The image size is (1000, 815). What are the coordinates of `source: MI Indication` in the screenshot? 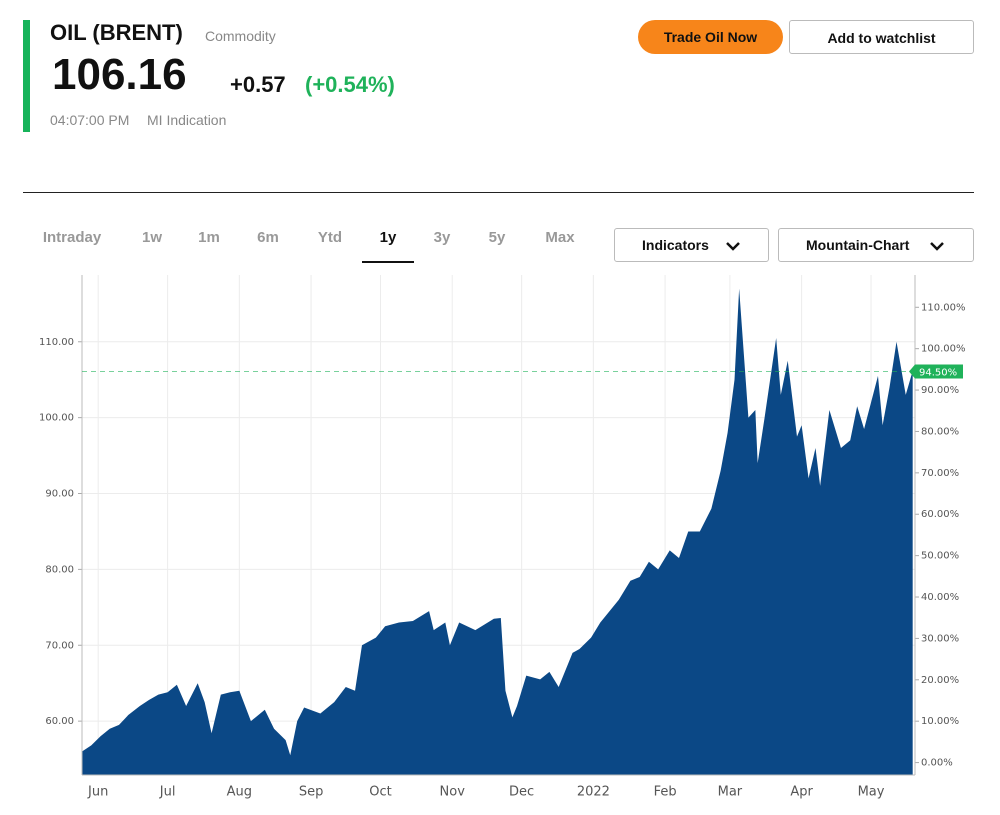 It's located at (187, 120).